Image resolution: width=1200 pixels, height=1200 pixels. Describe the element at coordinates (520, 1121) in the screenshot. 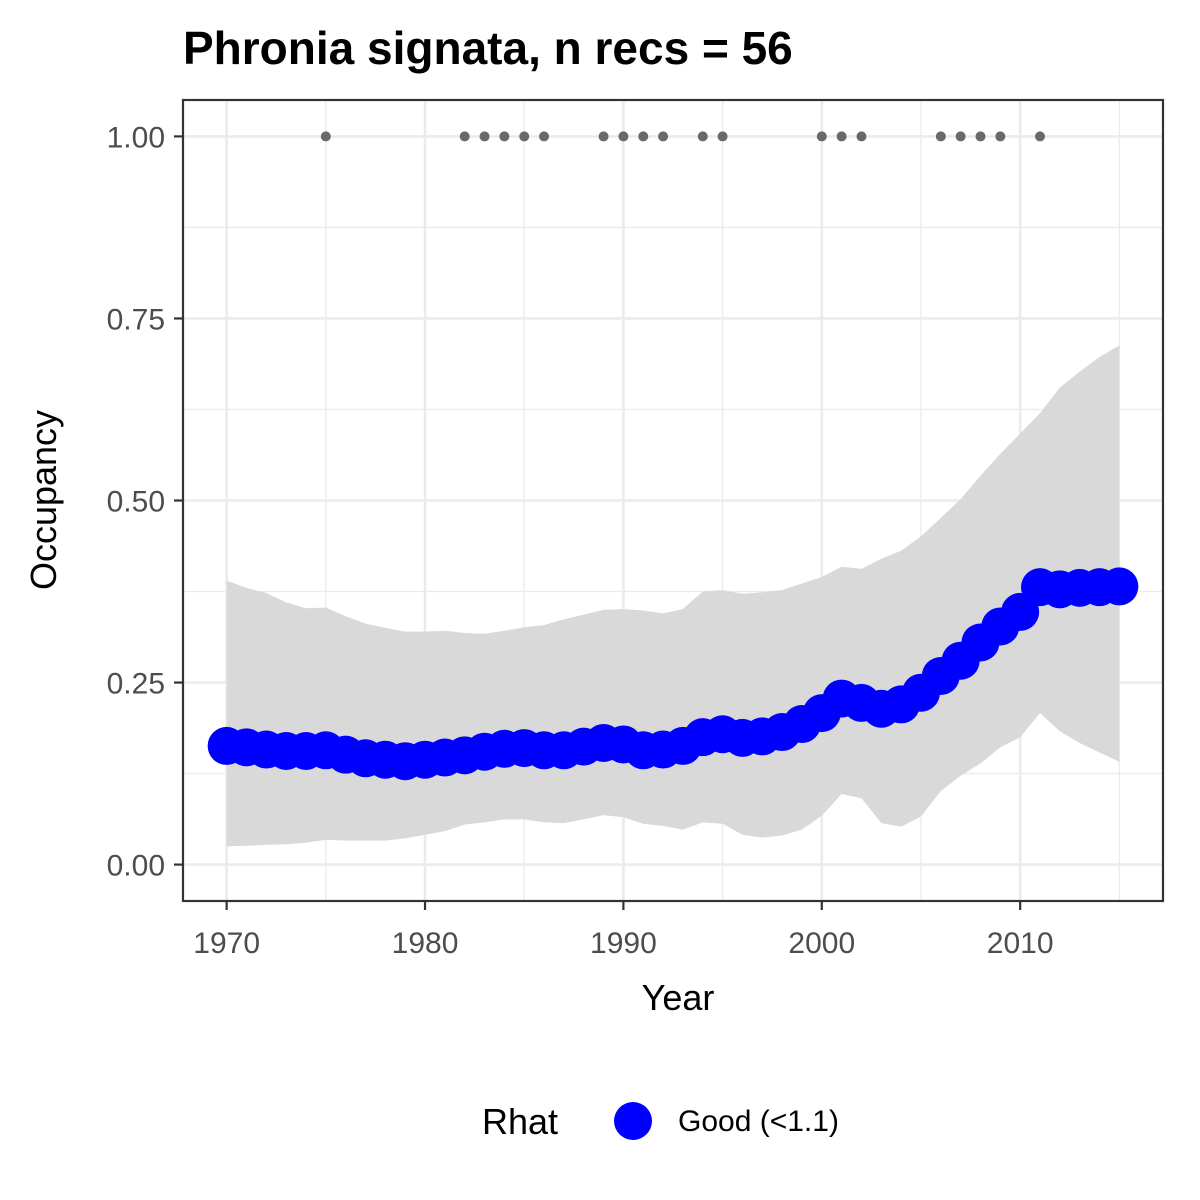

I see `legend-title: Rhat` at that location.